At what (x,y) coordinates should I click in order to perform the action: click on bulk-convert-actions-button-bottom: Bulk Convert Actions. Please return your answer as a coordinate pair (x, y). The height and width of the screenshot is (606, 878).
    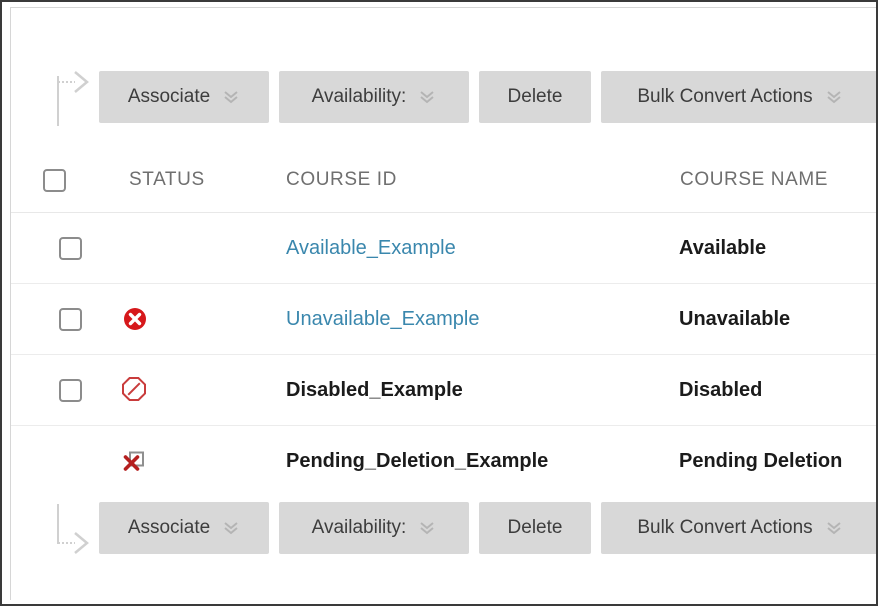
    Looking at the image, I should click on (738, 528).